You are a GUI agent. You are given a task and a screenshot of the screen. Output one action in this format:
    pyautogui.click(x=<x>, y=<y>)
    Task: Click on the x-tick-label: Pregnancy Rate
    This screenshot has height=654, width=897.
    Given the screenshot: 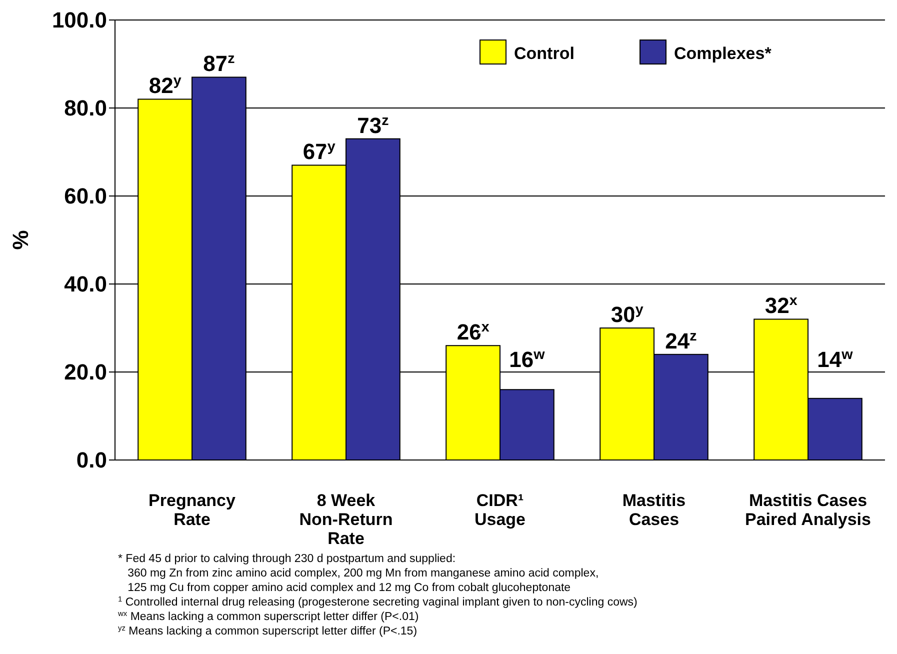 What is the action you would take?
    pyautogui.click(x=192, y=510)
    